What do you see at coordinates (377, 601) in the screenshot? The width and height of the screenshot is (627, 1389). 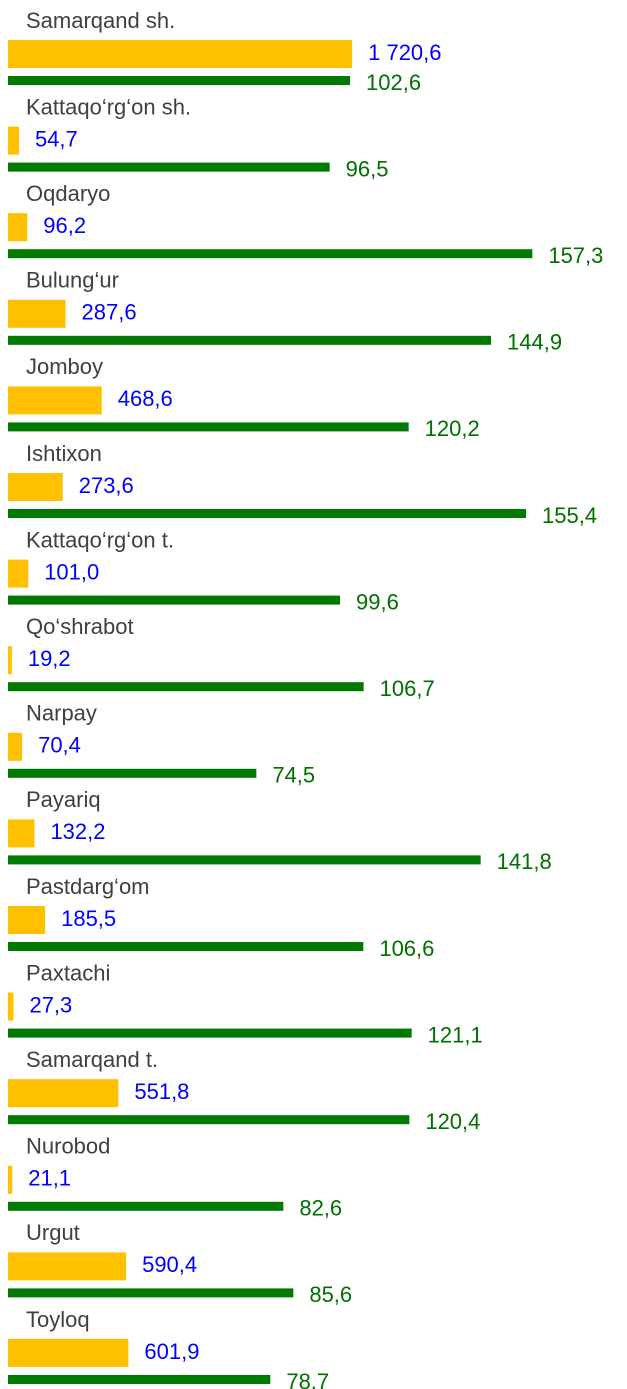 I see `value-label: 99,6` at bounding box center [377, 601].